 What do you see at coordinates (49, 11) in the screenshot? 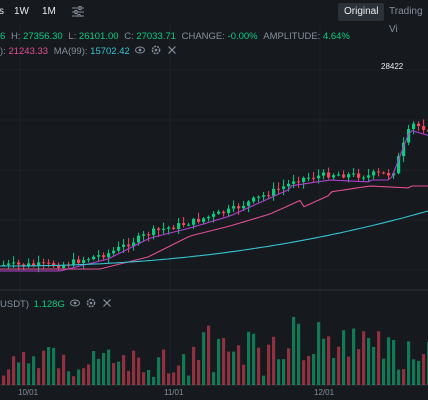
I see `timeframe-1m: 1M` at bounding box center [49, 11].